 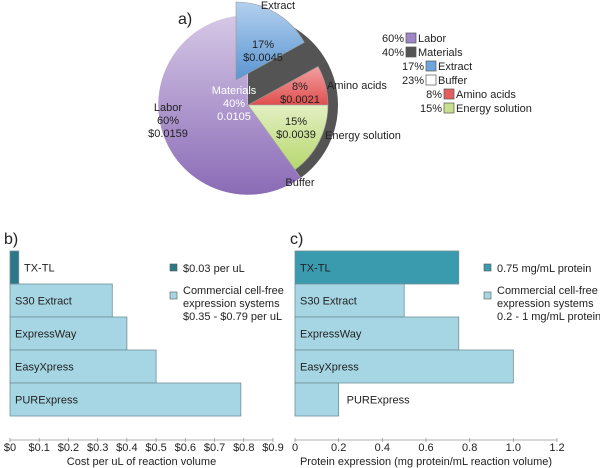 I want to click on legend-percent: 60%, so click(x=393, y=39).